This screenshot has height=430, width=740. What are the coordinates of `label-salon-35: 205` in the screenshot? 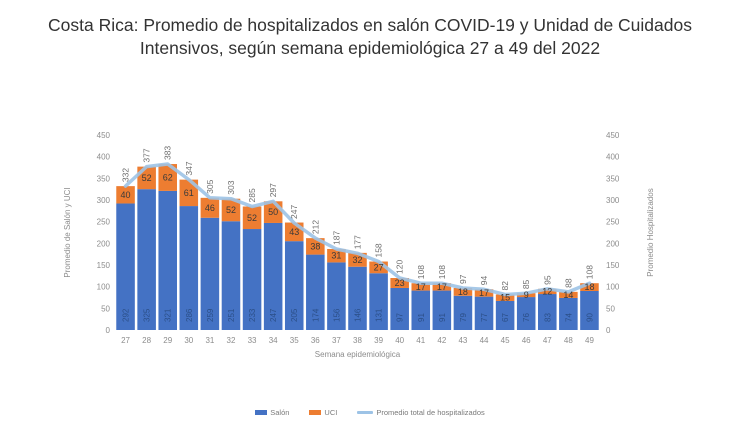 It's located at (294, 315).